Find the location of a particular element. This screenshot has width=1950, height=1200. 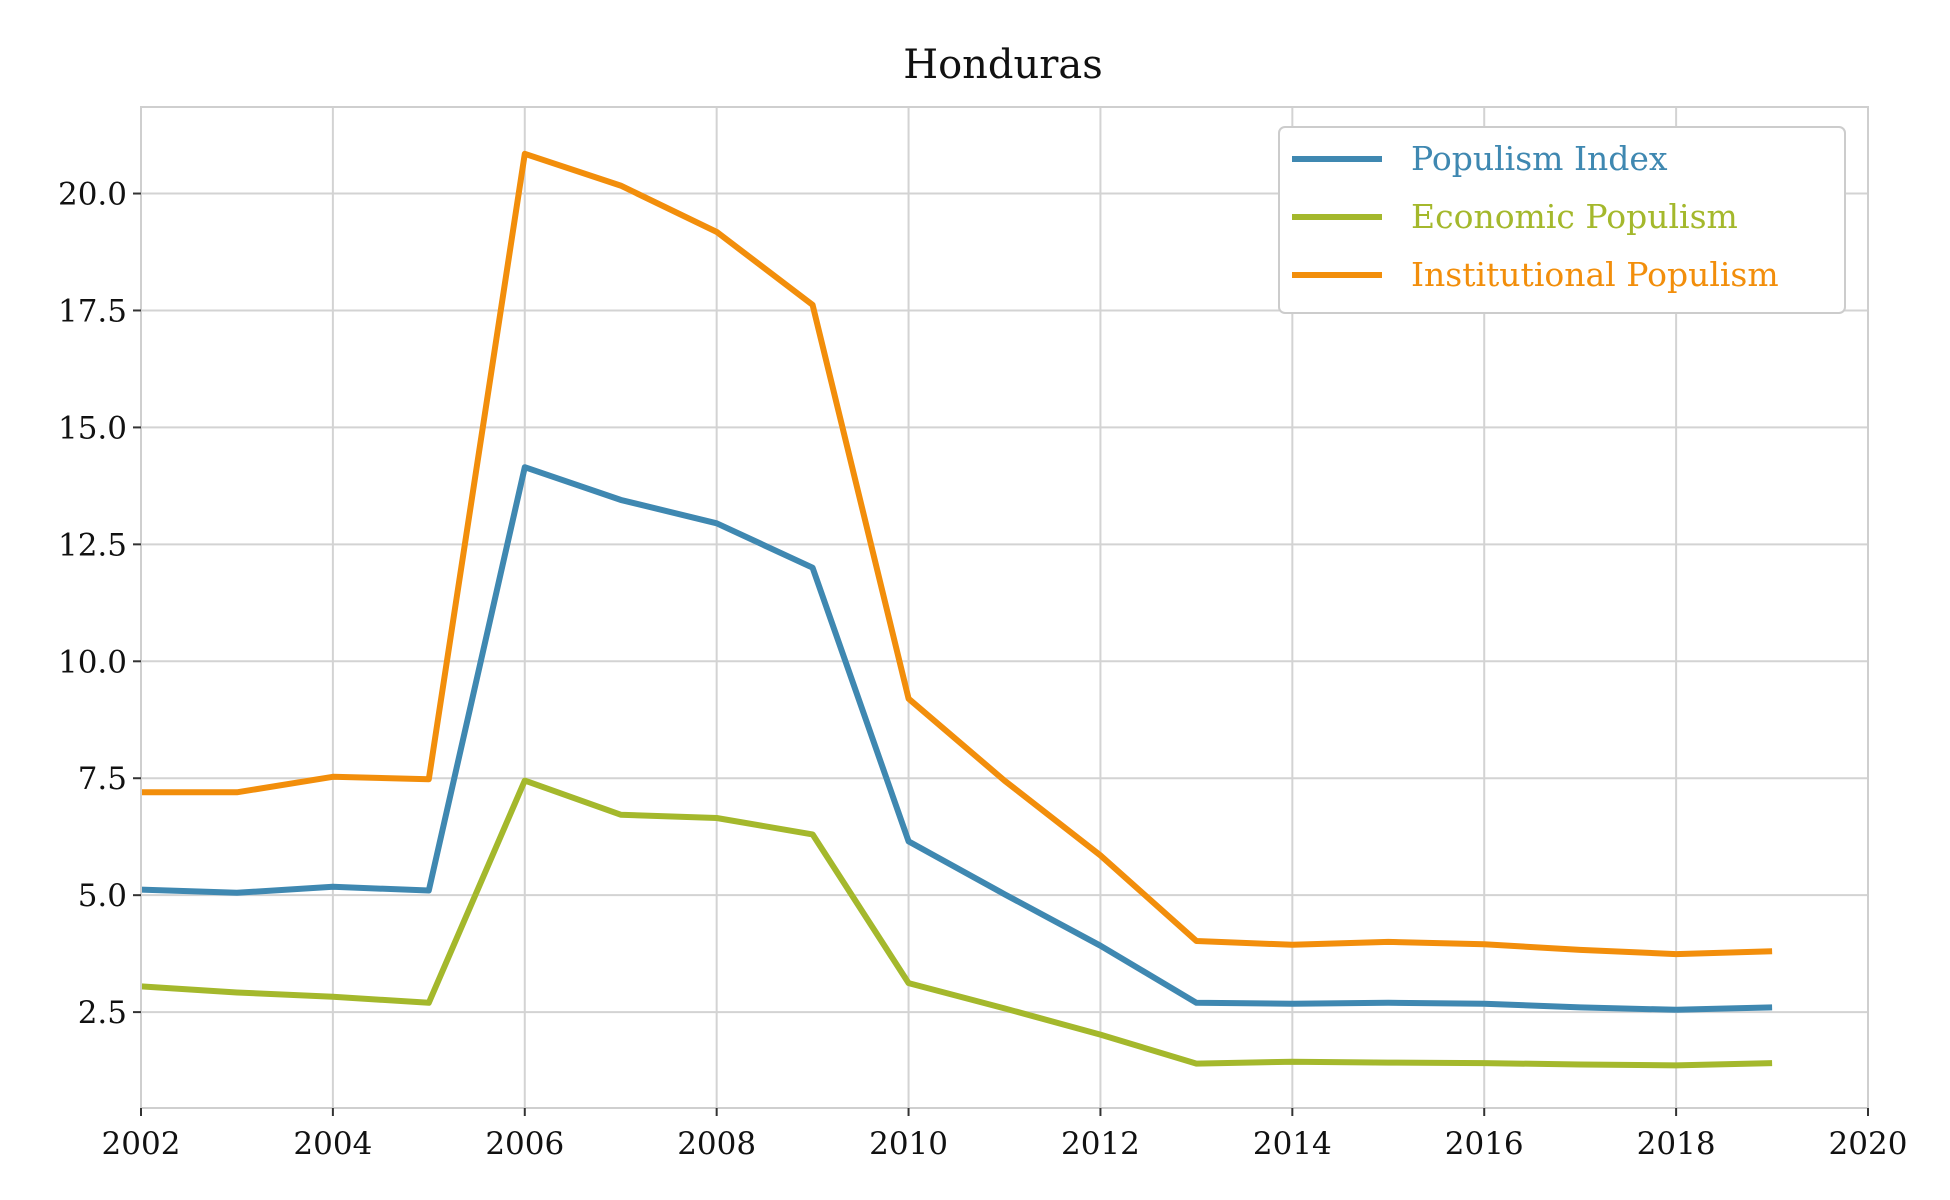

x-tick-label: 2002 is located at coordinates (141, 1144).